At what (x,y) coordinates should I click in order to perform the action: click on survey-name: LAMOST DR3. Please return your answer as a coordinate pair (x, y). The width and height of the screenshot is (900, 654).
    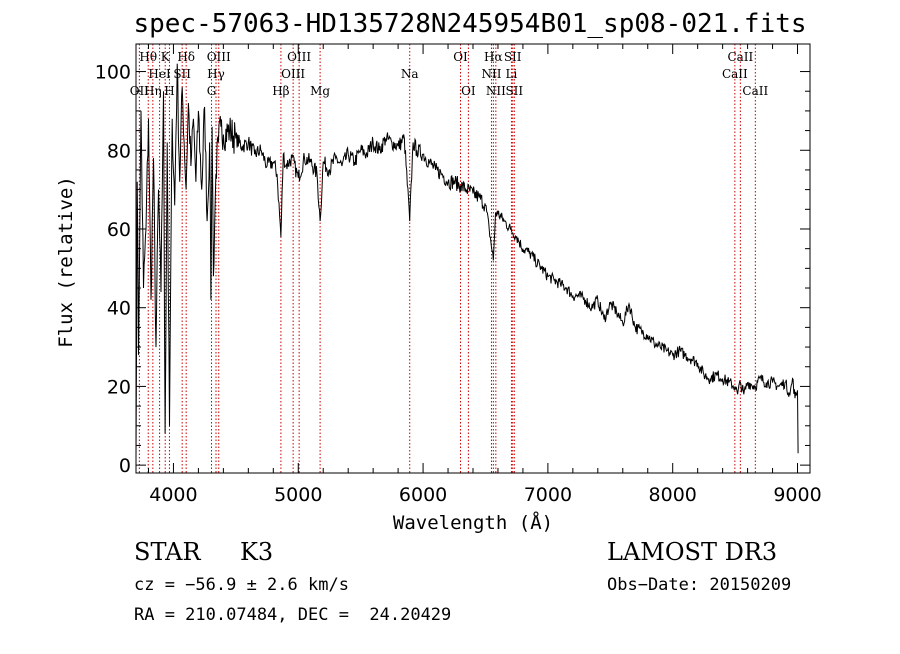
    Looking at the image, I should click on (692, 552).